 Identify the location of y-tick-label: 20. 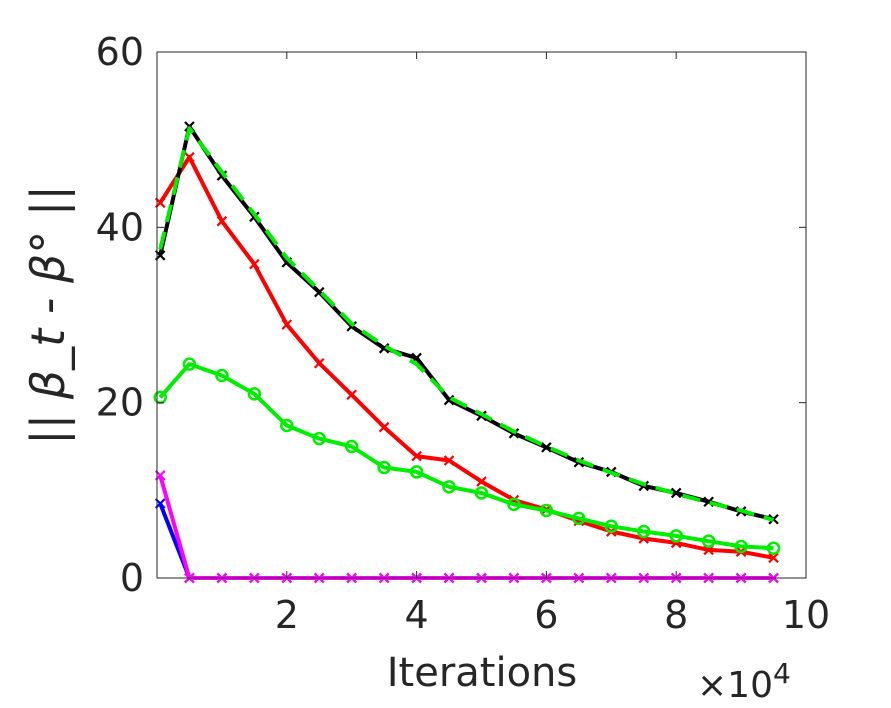
(120, 403).